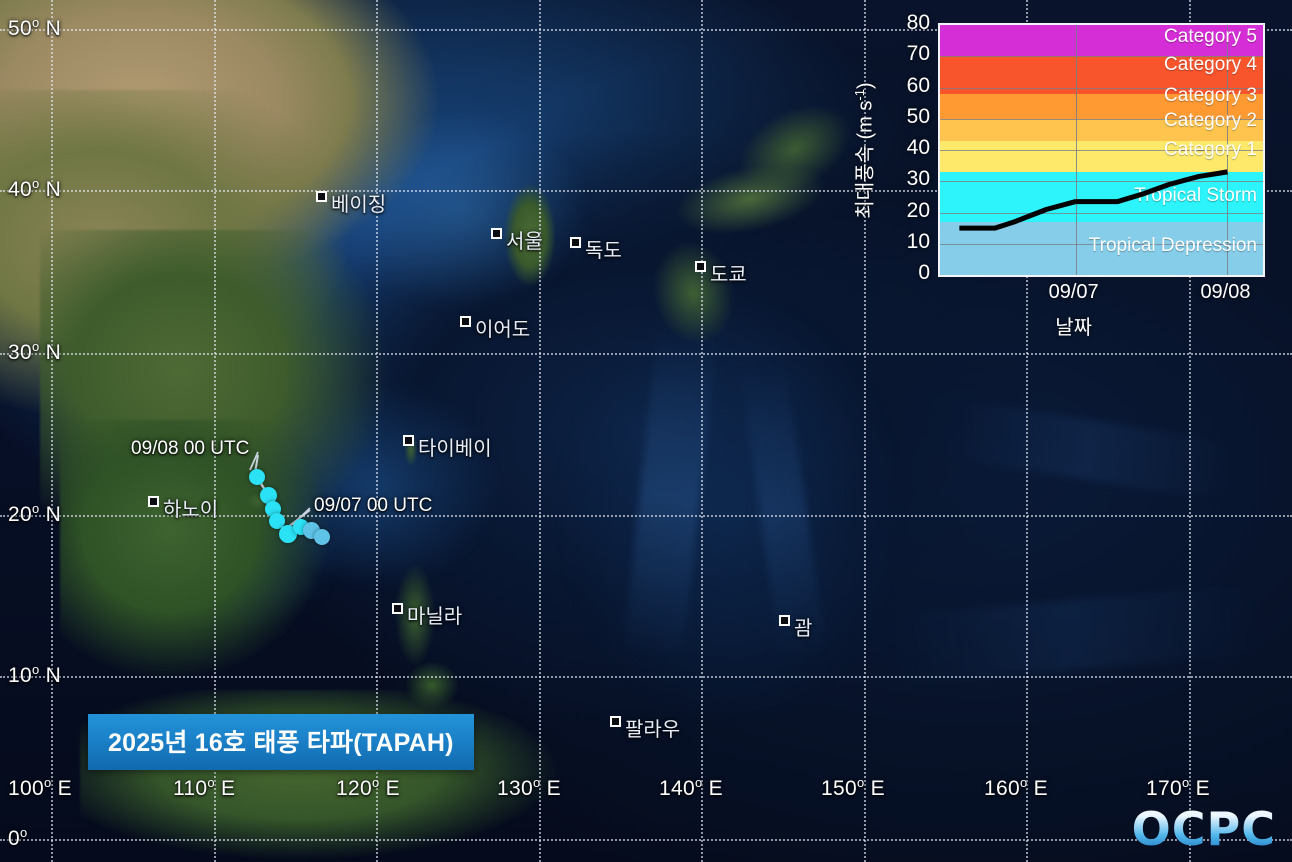 Image resolution: width=1292 pixels, height=862 pixels. I want to click on landmass-taiwan, so click(411, 450).